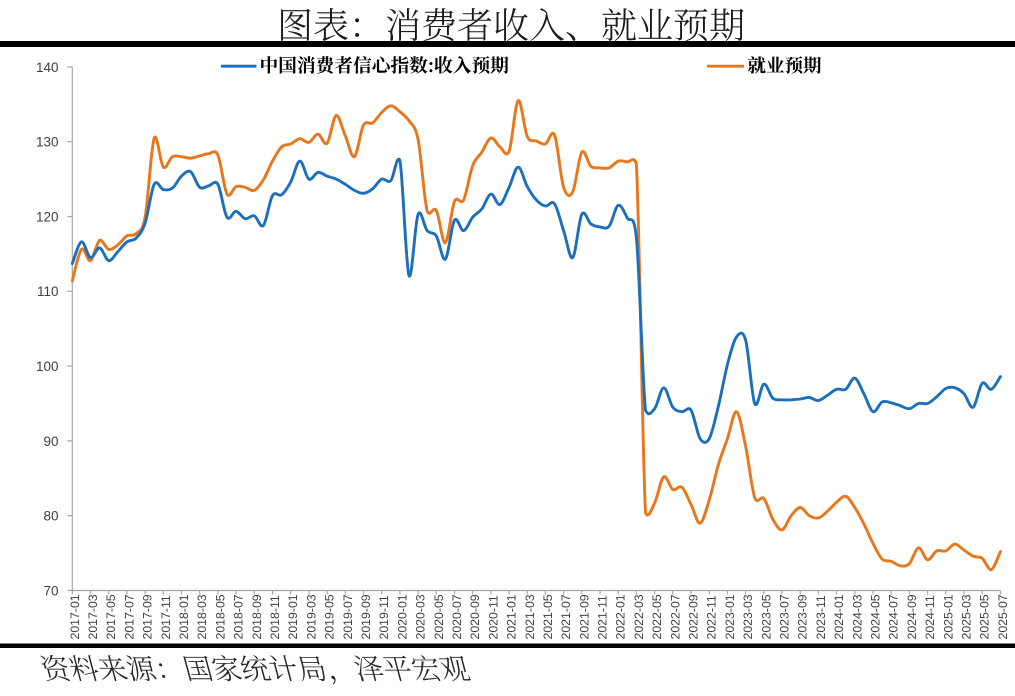  I want to click on svg-text: 2023-09, so click(803, 616).